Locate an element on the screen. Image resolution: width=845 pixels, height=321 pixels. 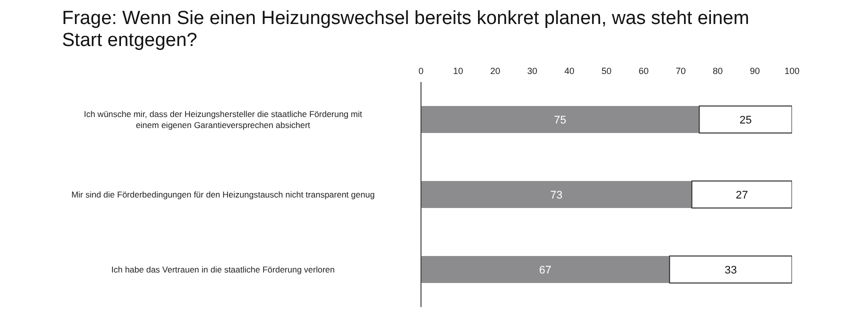
data-label: 25 is located at coordinates (746, 120).